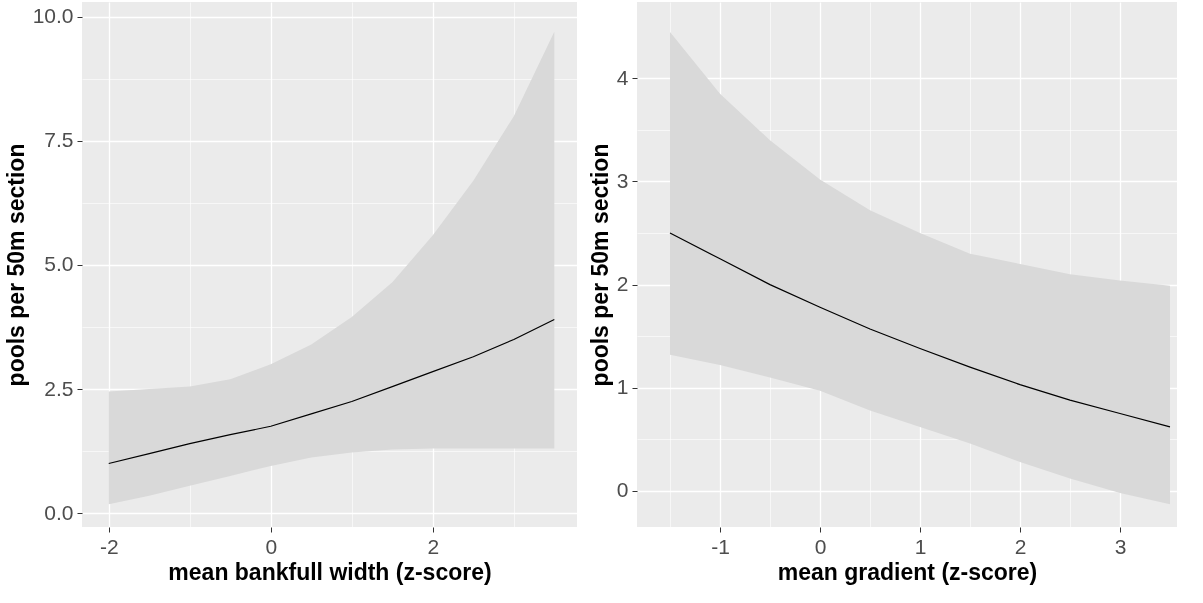  I want to click on y-tick-label: 4, so click(622, 77).